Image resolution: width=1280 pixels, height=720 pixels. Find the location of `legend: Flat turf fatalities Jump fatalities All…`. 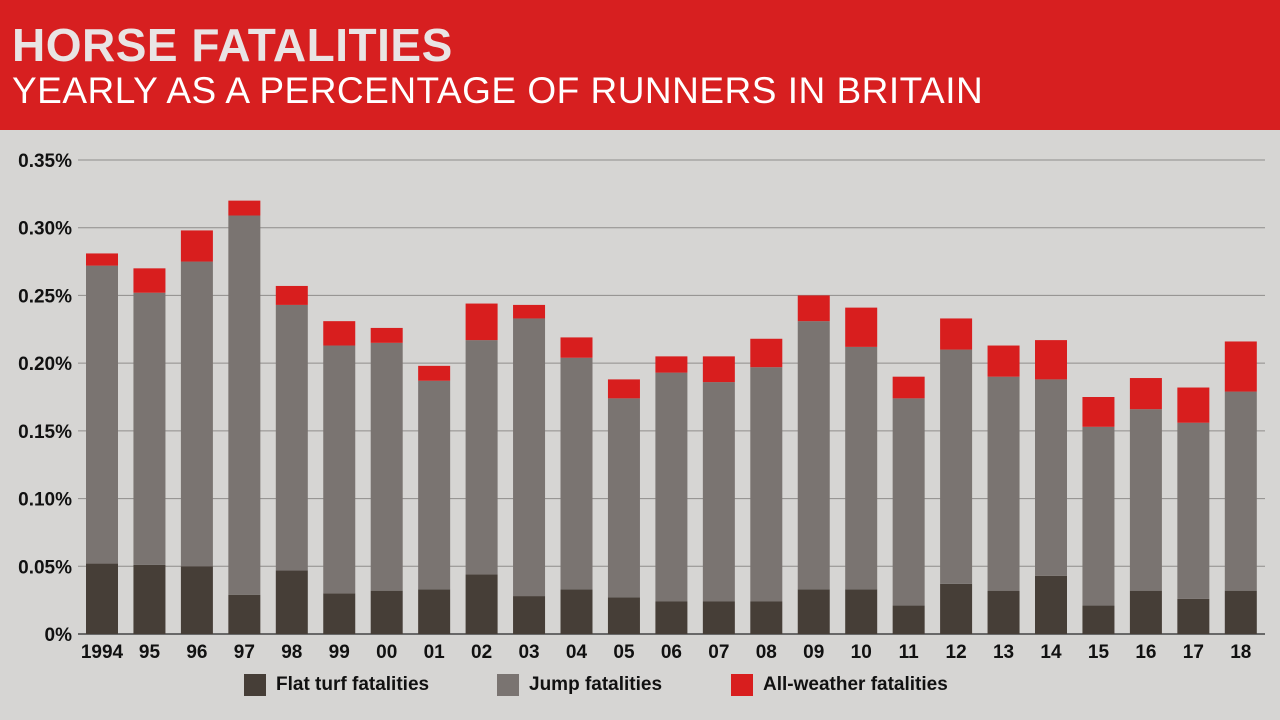

legend: Flat turf fatalities Jump fatalities All… is located at coordinates (640, 687).